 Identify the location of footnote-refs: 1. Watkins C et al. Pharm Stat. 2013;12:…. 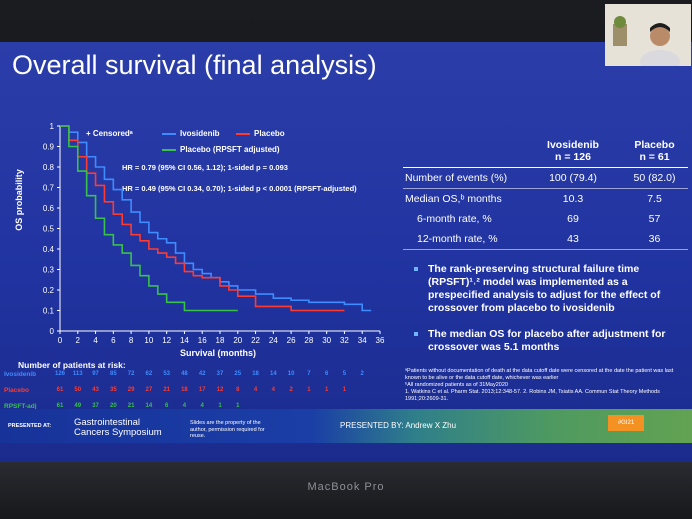
(532, 395).